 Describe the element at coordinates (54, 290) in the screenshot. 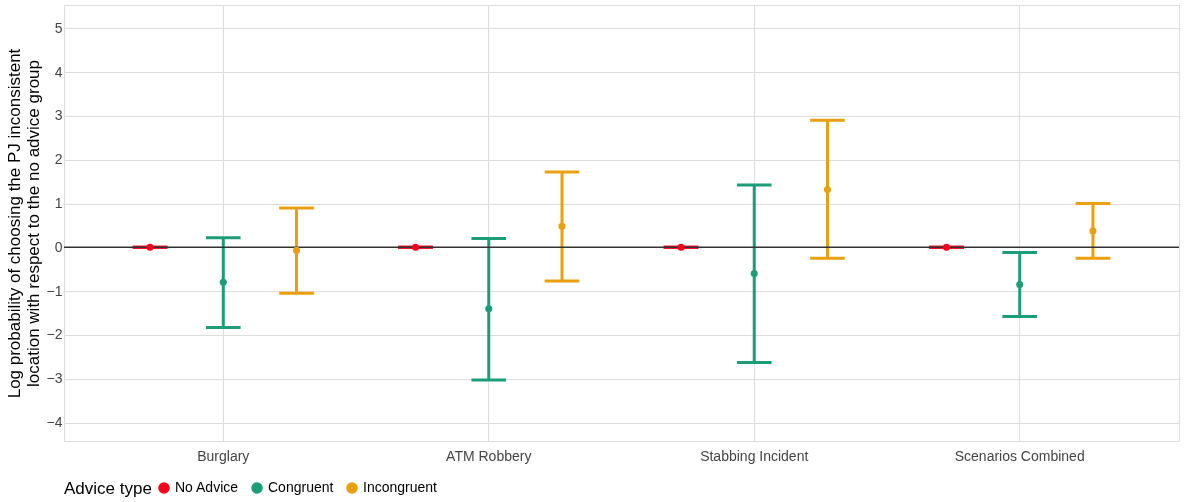

I see `y-tick-label: −1` at that location.